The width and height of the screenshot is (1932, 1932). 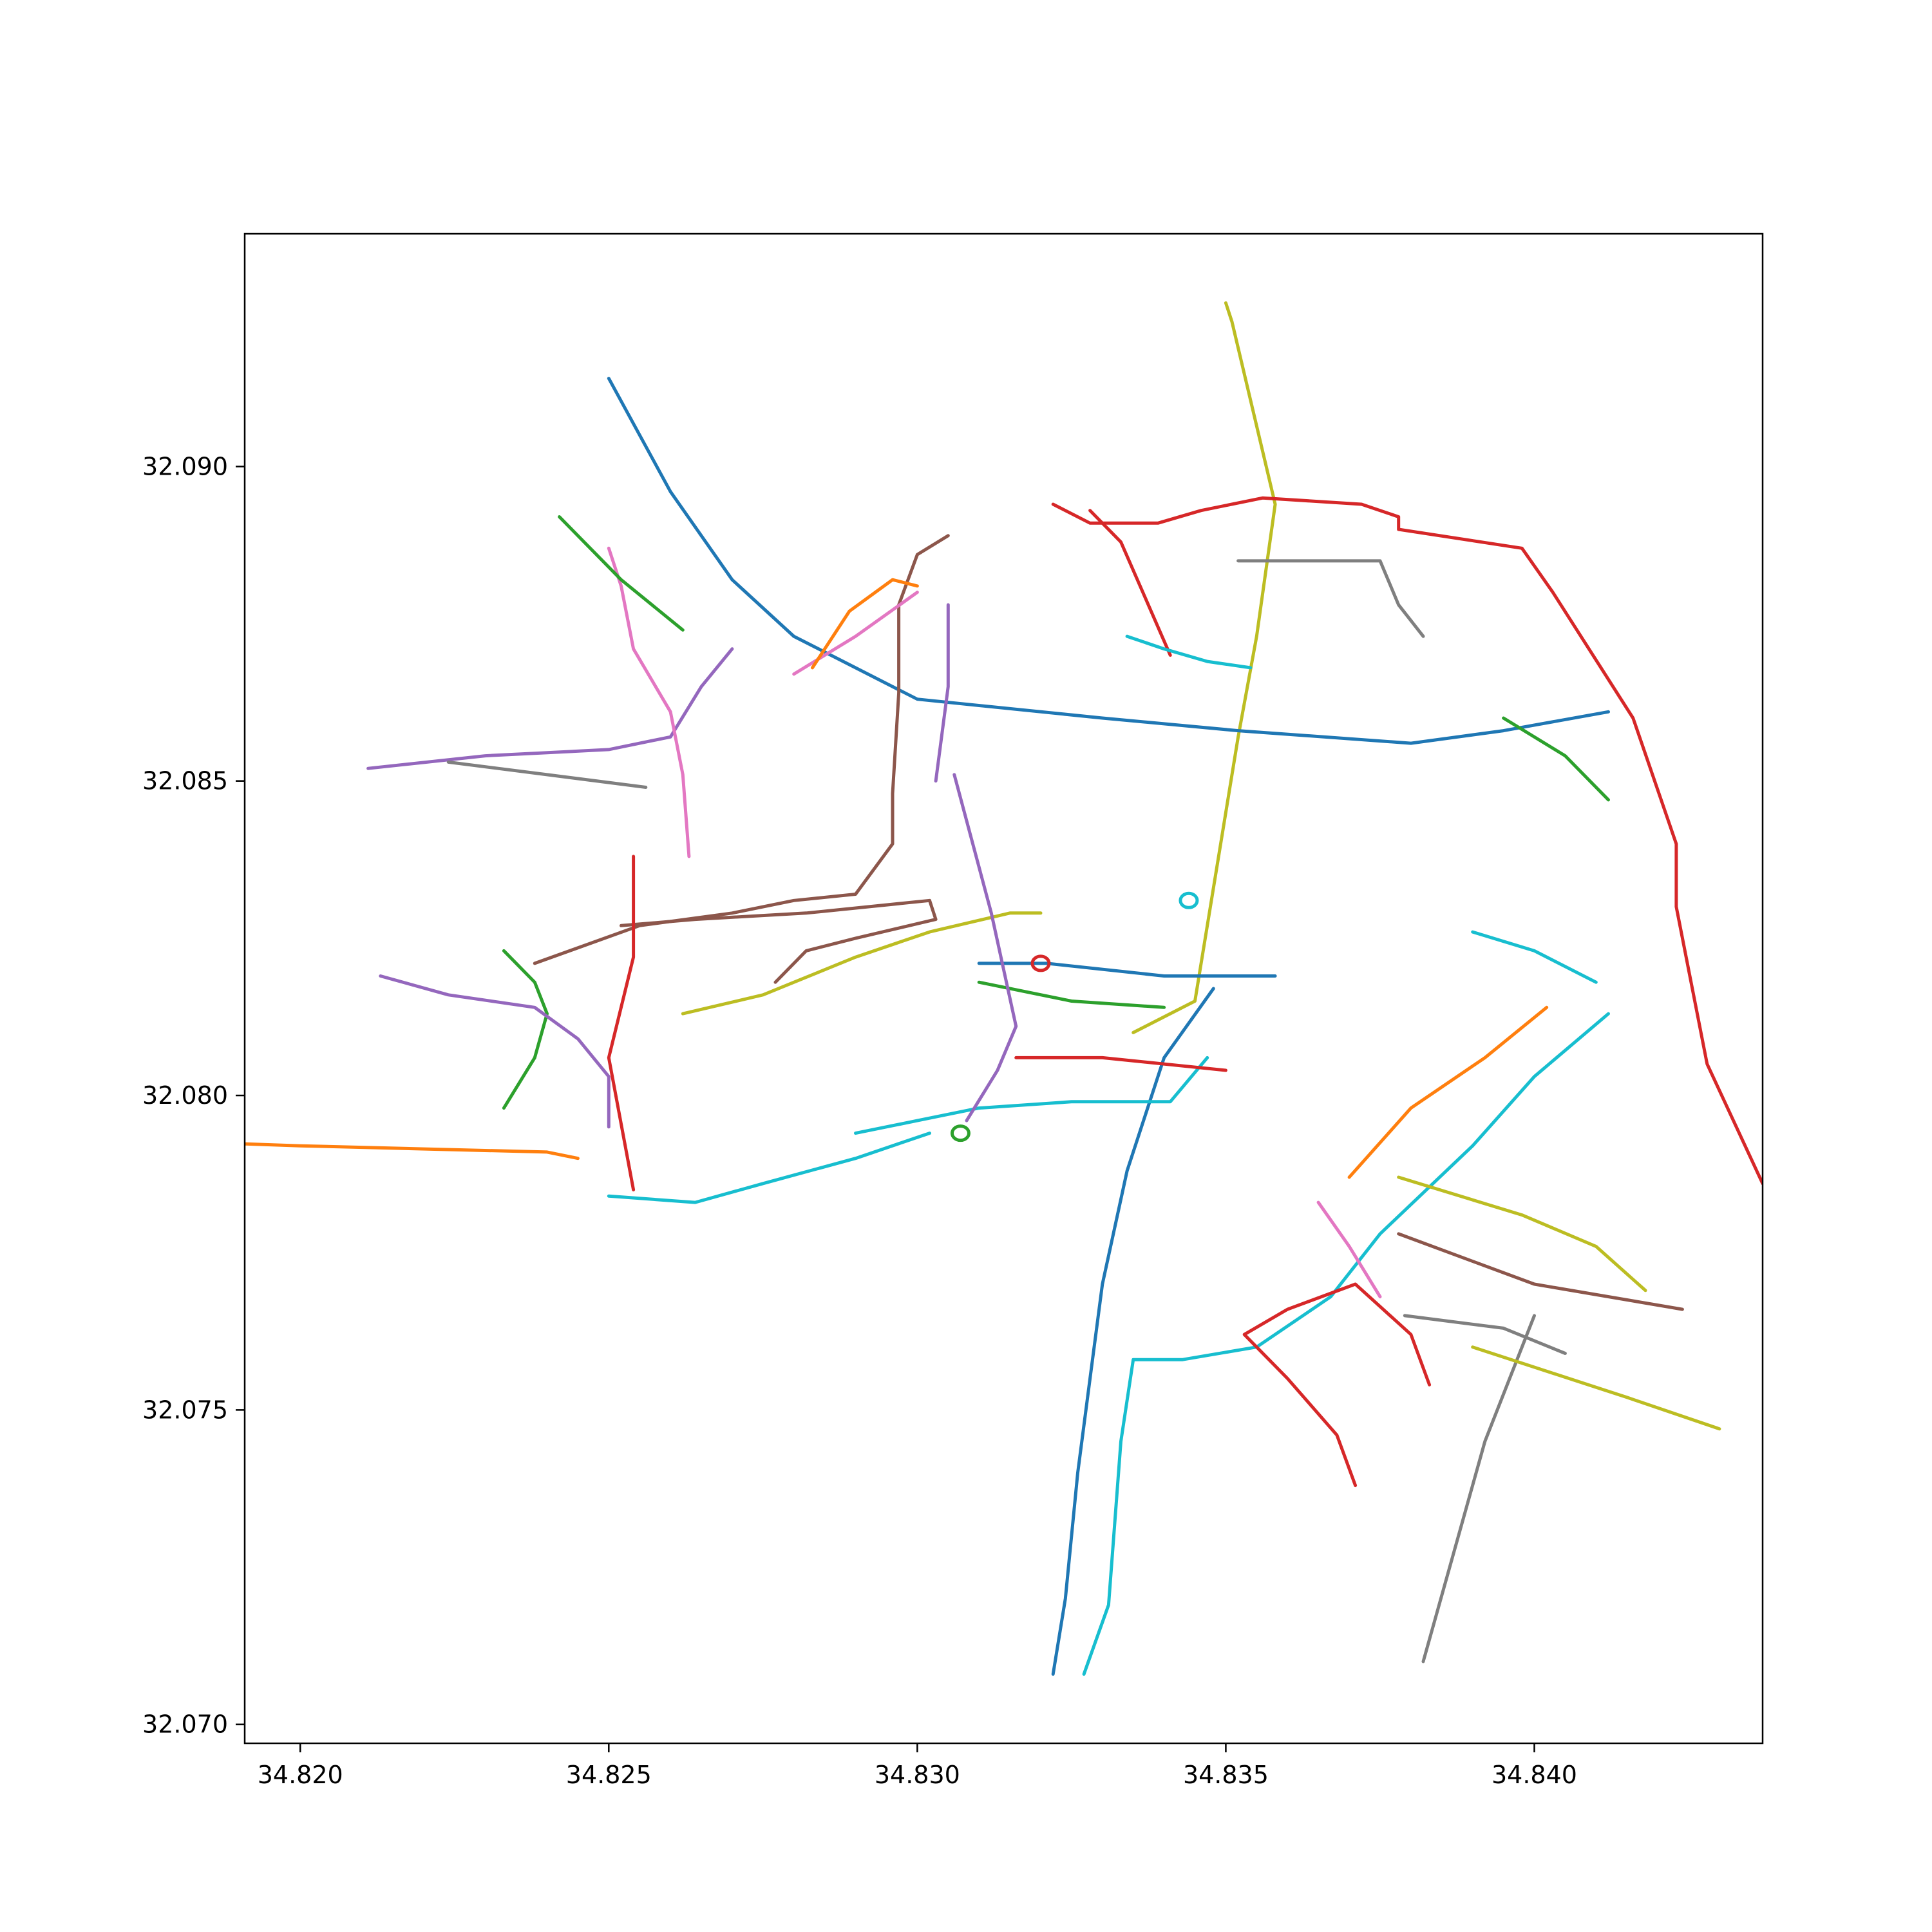 I want to click on x-axis: 34.820 34.825 34.830 34.835 34.840, so click(x=917, y=1766).